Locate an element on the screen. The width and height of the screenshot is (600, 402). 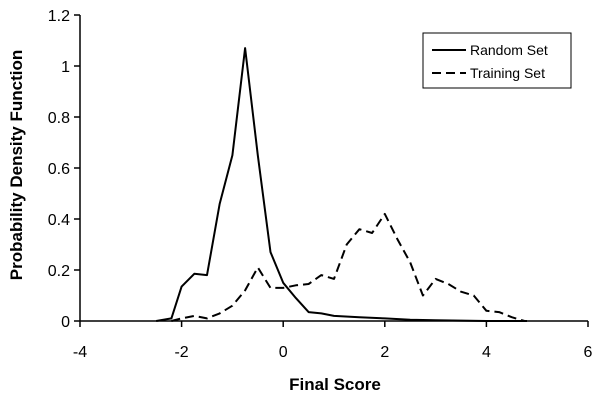
legend-label-random-set: Random Set is located at coordinates (509, 50).